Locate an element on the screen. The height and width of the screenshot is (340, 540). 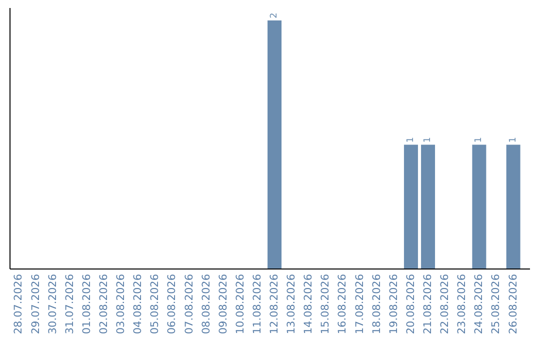
x-tick-label: 06.08.2026 is located at coordinates (172, 304).